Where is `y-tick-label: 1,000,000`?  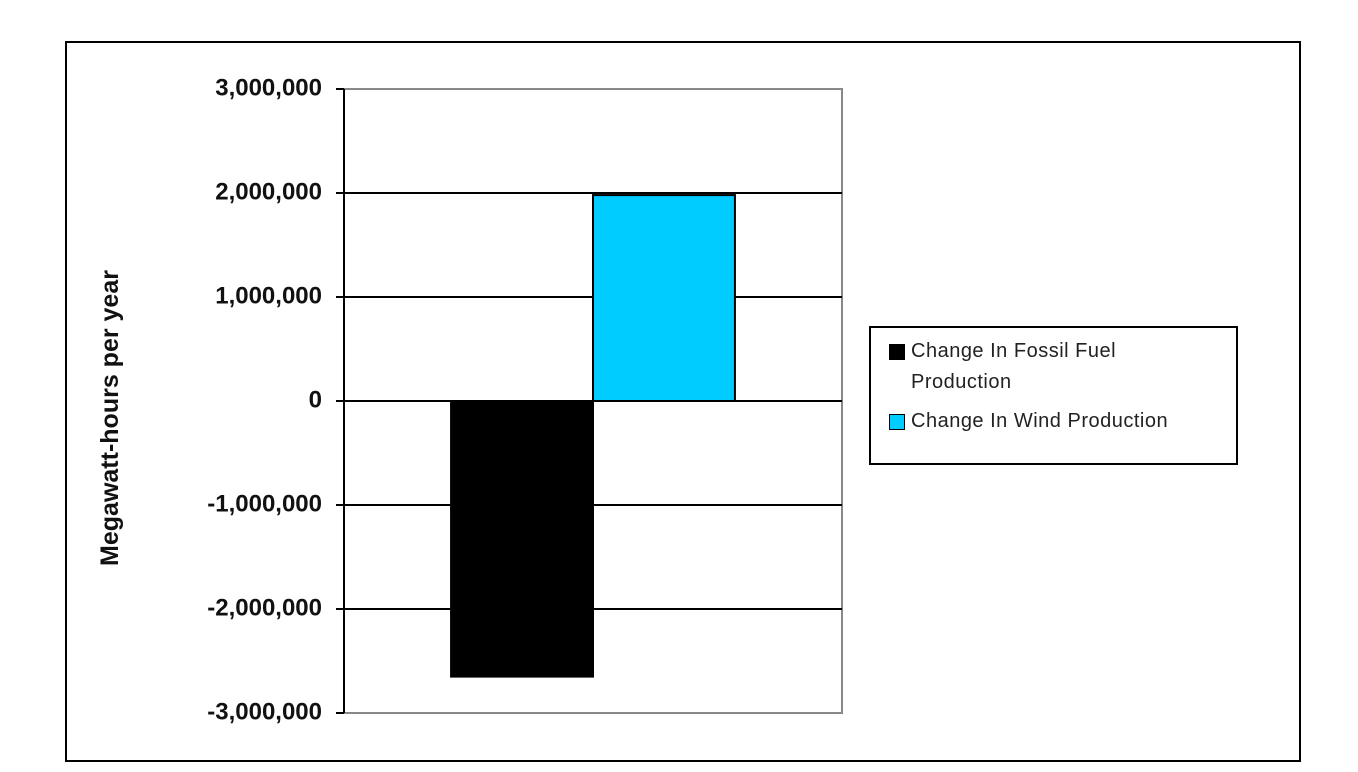 y-tick-label: 1,000,000 is located at coordinates (268, 295).